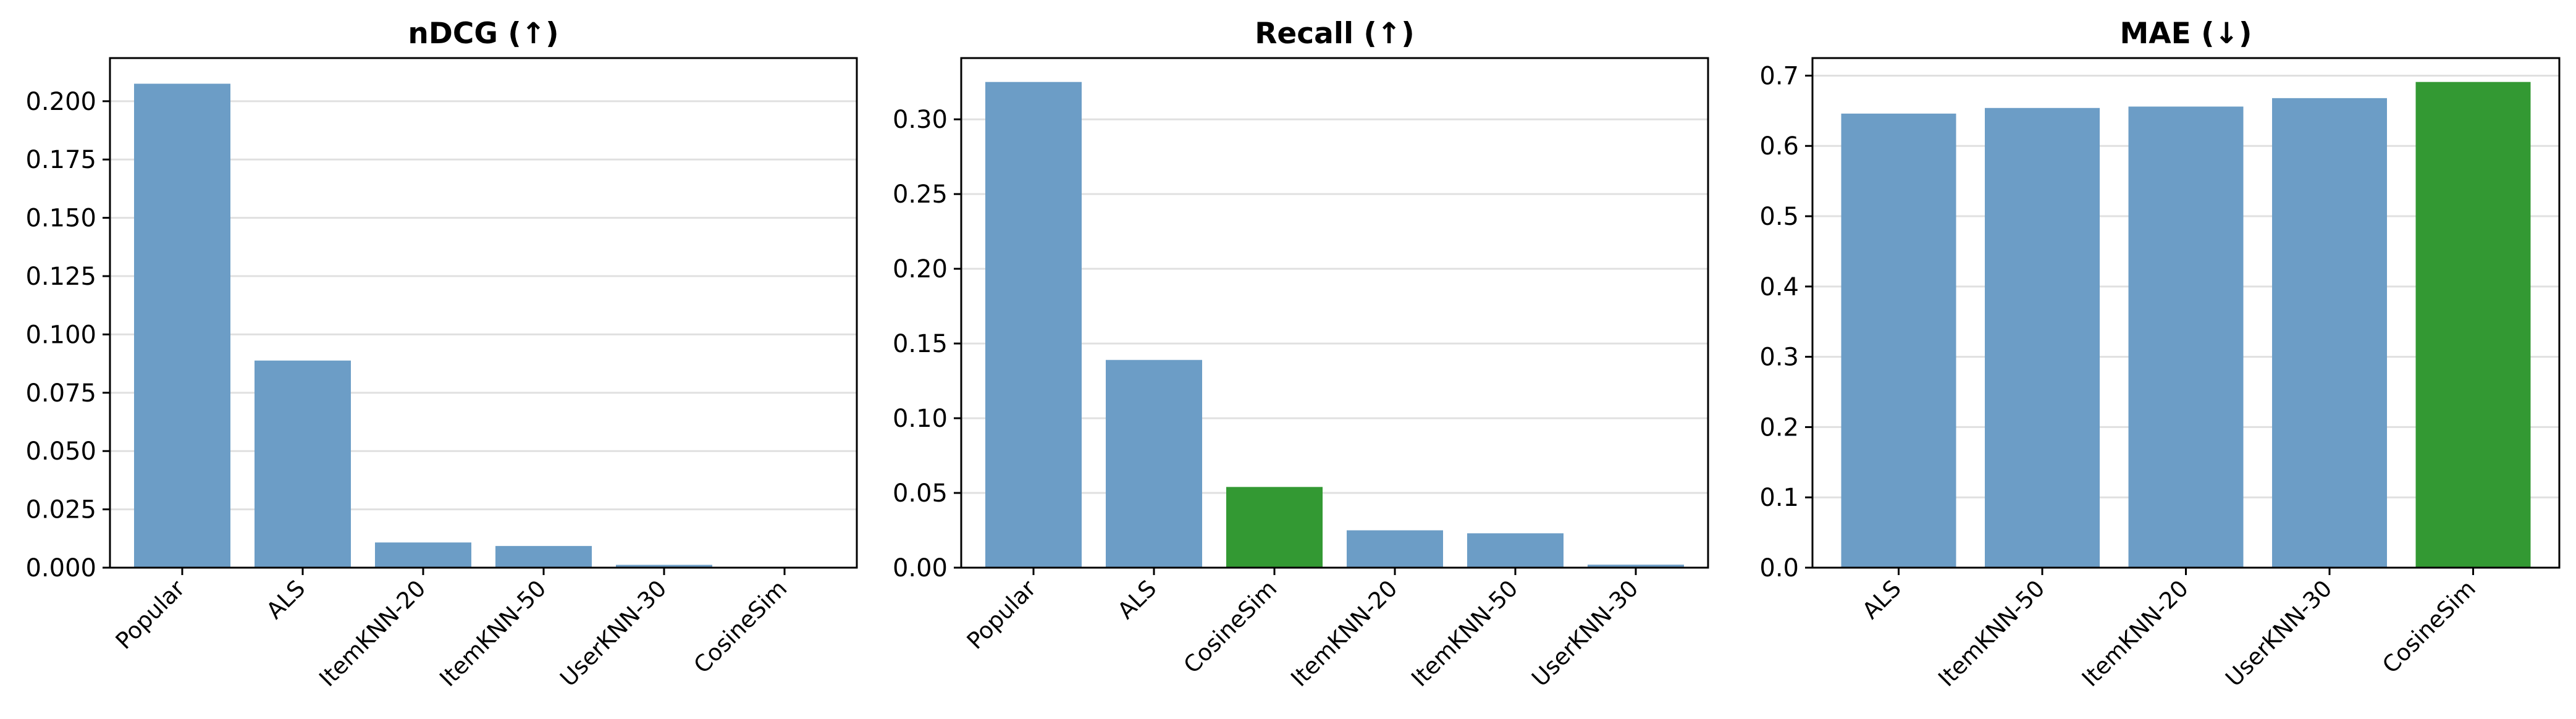  Describe the element at coordinates (1779, 217) in the screenshot. I see `y-tick-label: 0.5` at that location.